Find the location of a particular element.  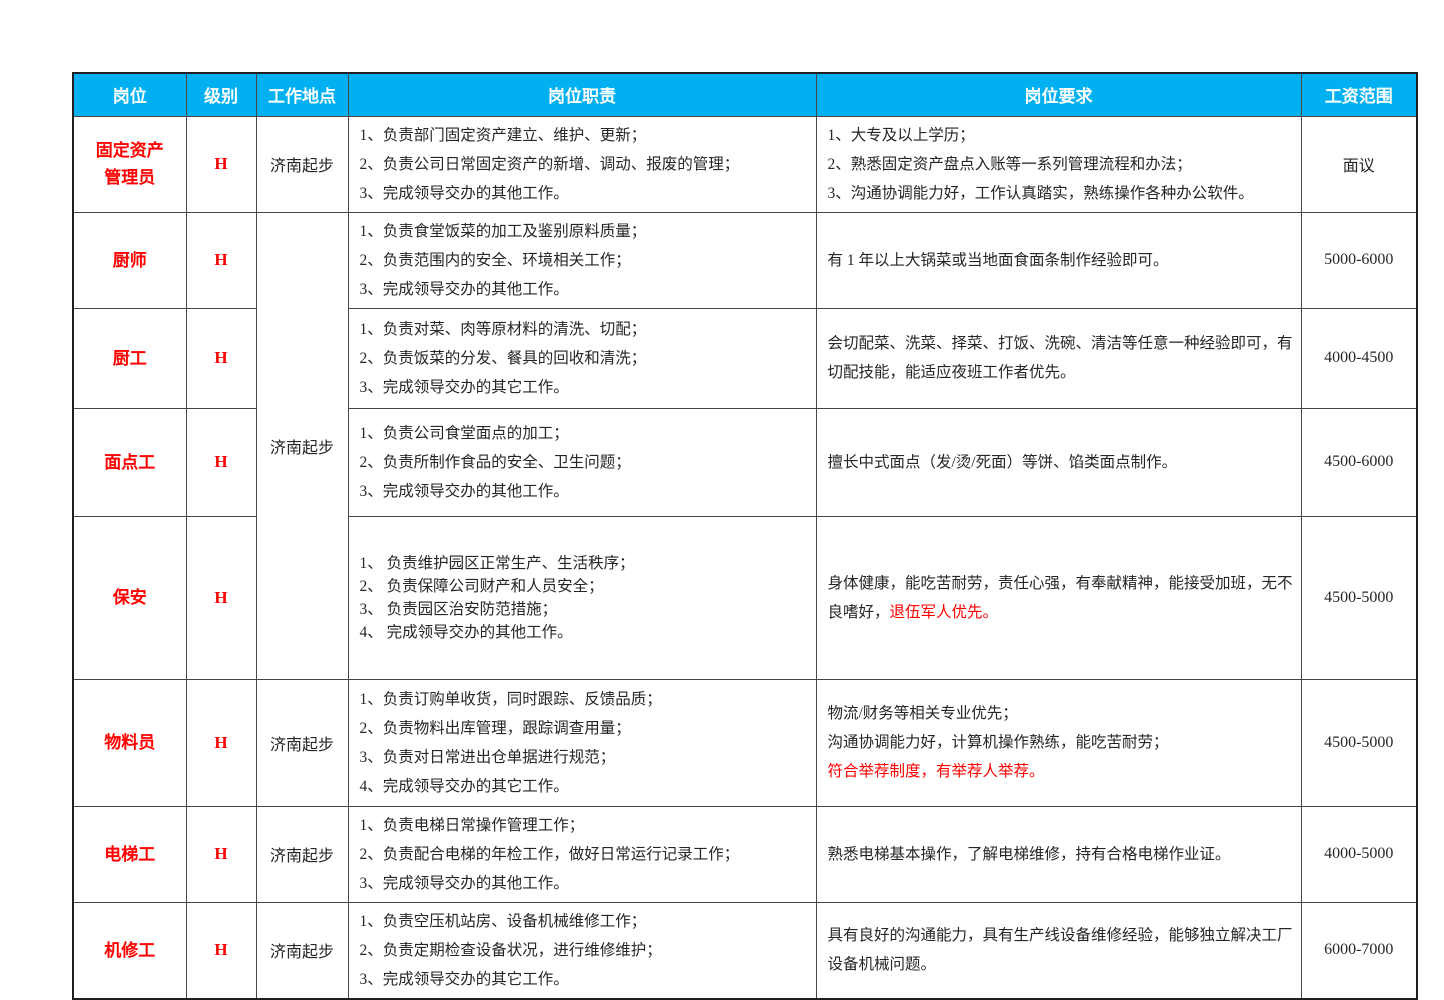

requirement-line: 3、沟通协调能力好，工作认真踏实，熟练操作各种办公软件。 is located at coordinates (1060, 193).